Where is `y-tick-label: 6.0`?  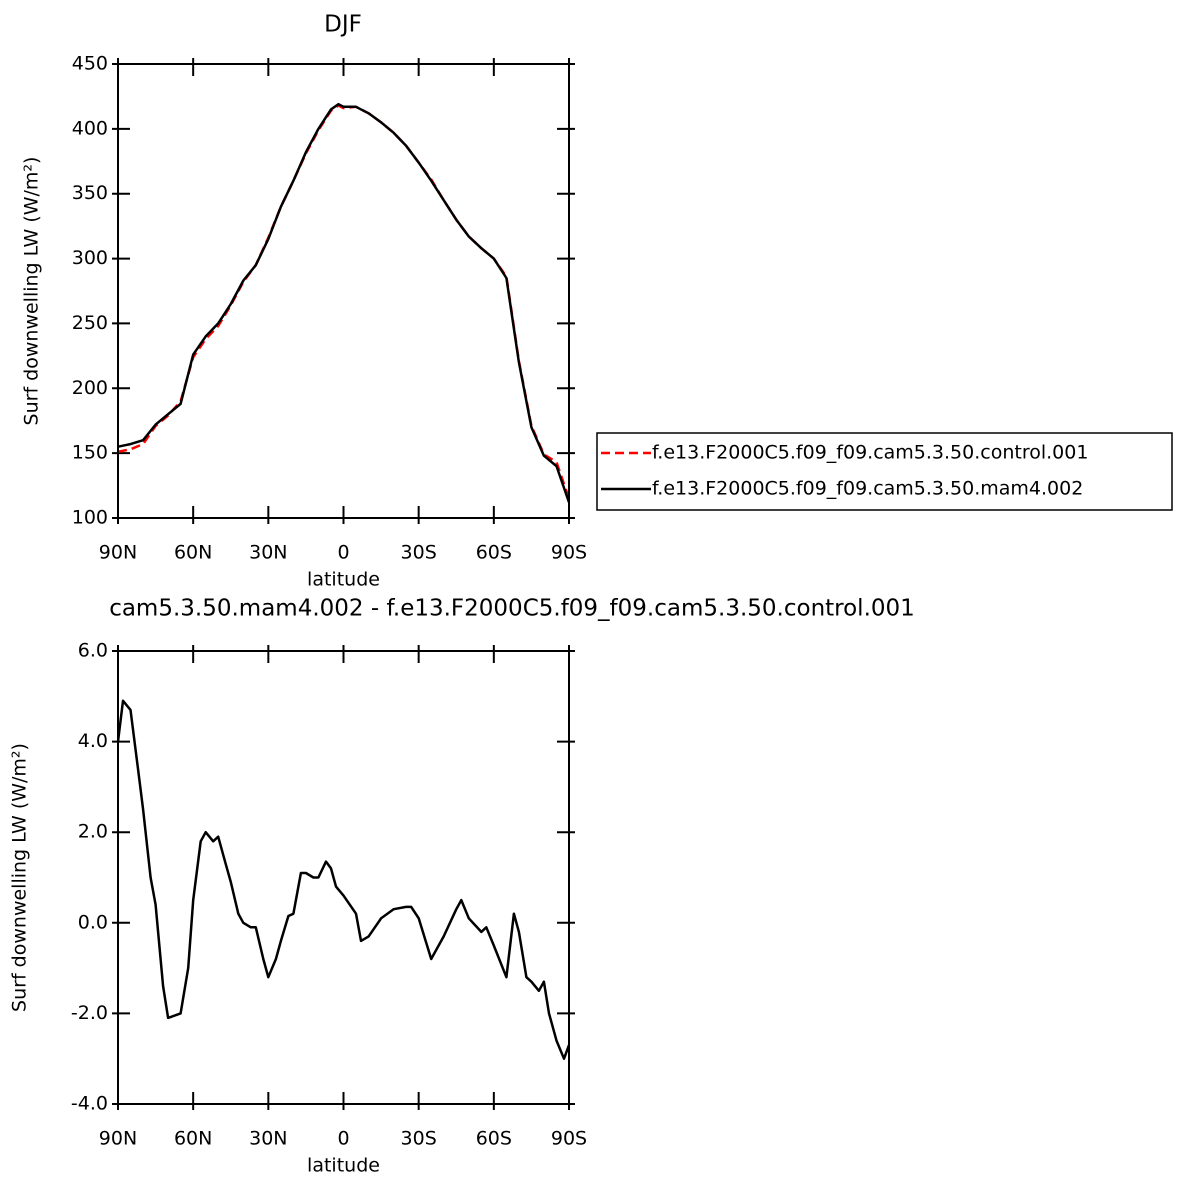
y-tick-label: 6.0 is located at coordinates (93, 651).